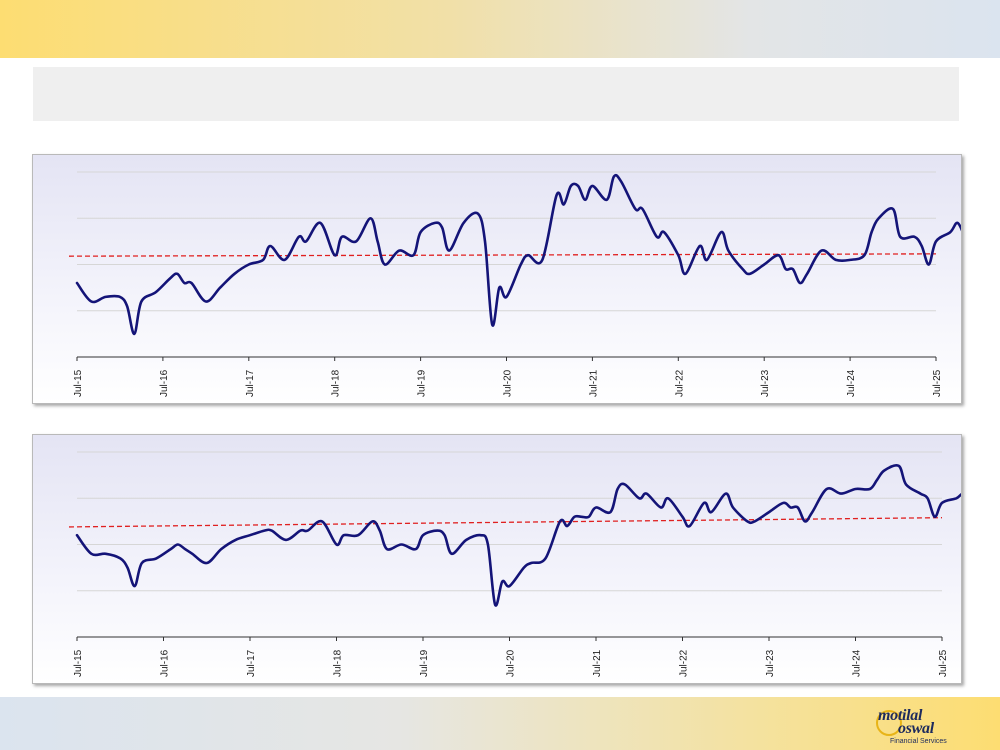  I want to click on footer-band, so click(500, 723).